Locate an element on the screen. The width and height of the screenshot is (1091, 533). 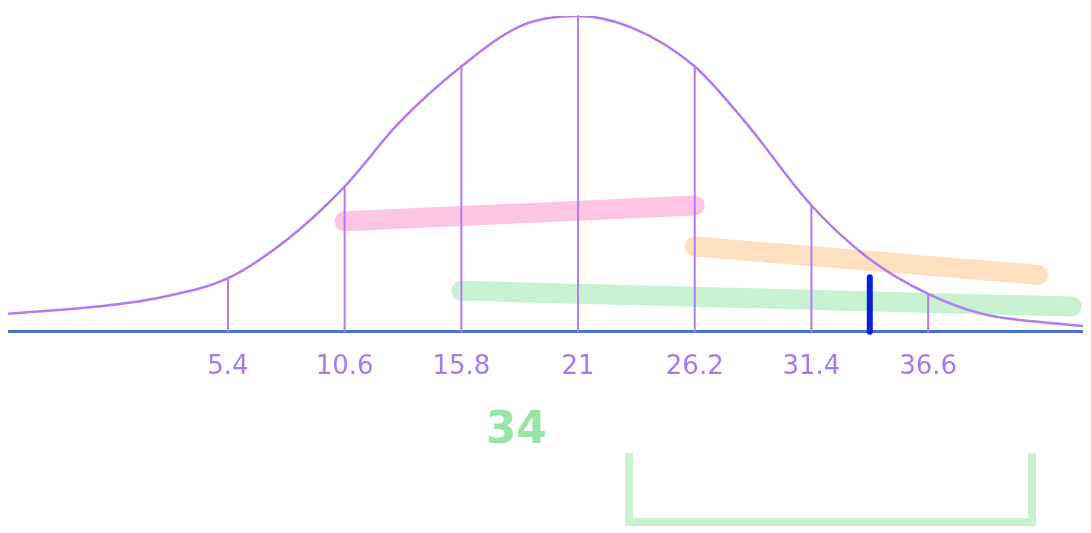
x-tick-label: 15.8 is located at coordinates (461, 365).